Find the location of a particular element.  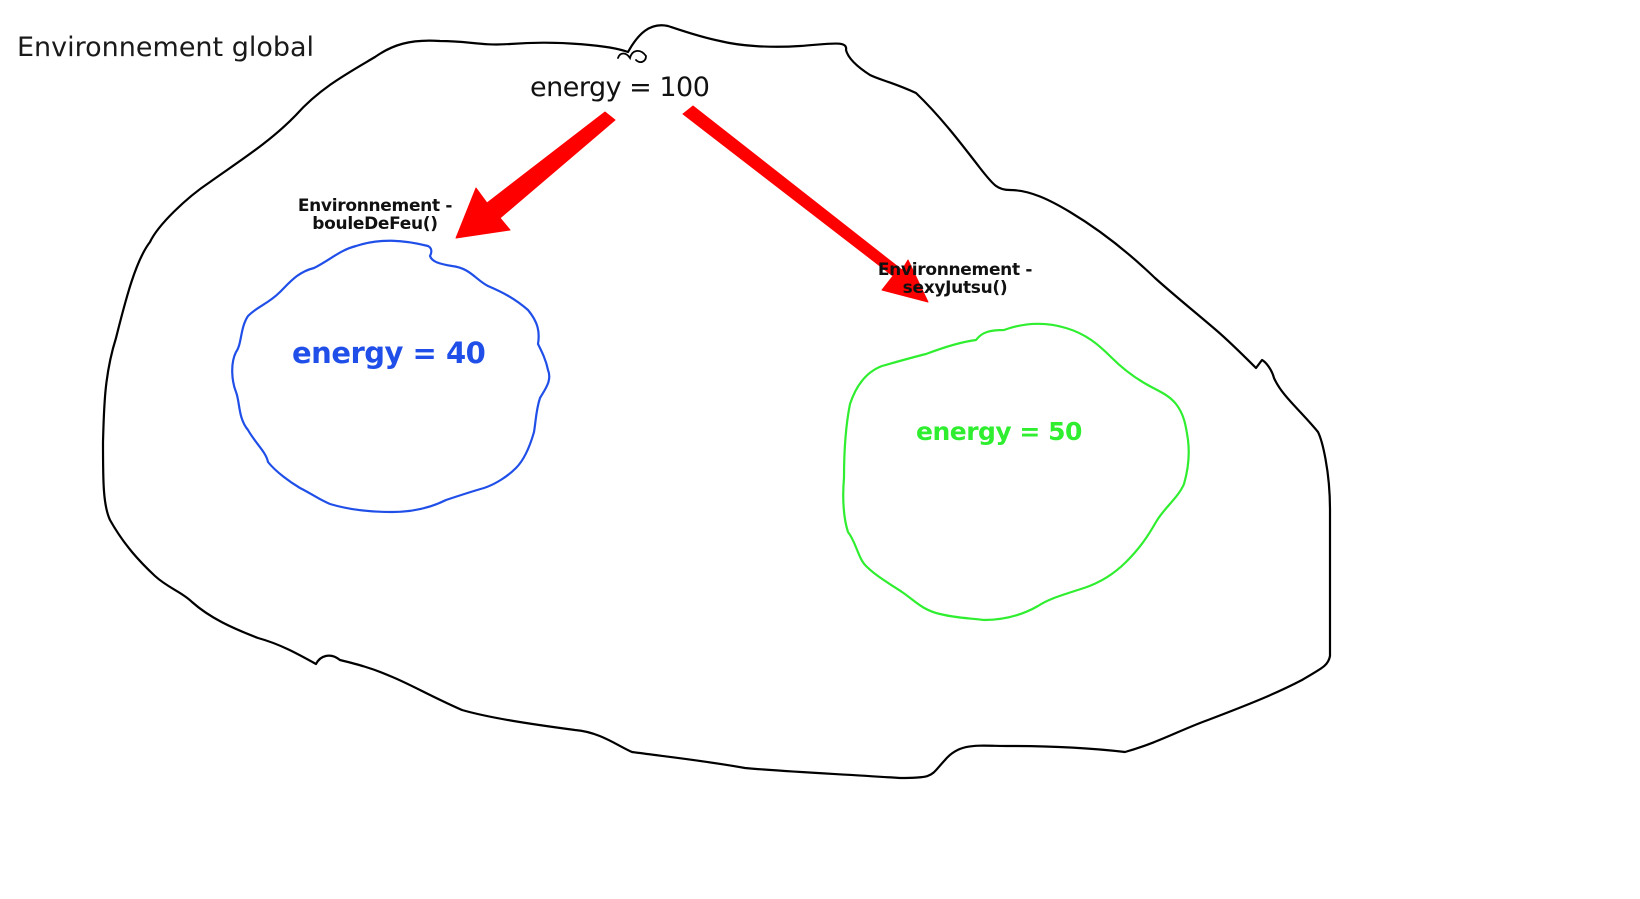

scope-caption-bouleDeFeu: Environnement - bouleDeFeu() is located at coordinates (375, 215).